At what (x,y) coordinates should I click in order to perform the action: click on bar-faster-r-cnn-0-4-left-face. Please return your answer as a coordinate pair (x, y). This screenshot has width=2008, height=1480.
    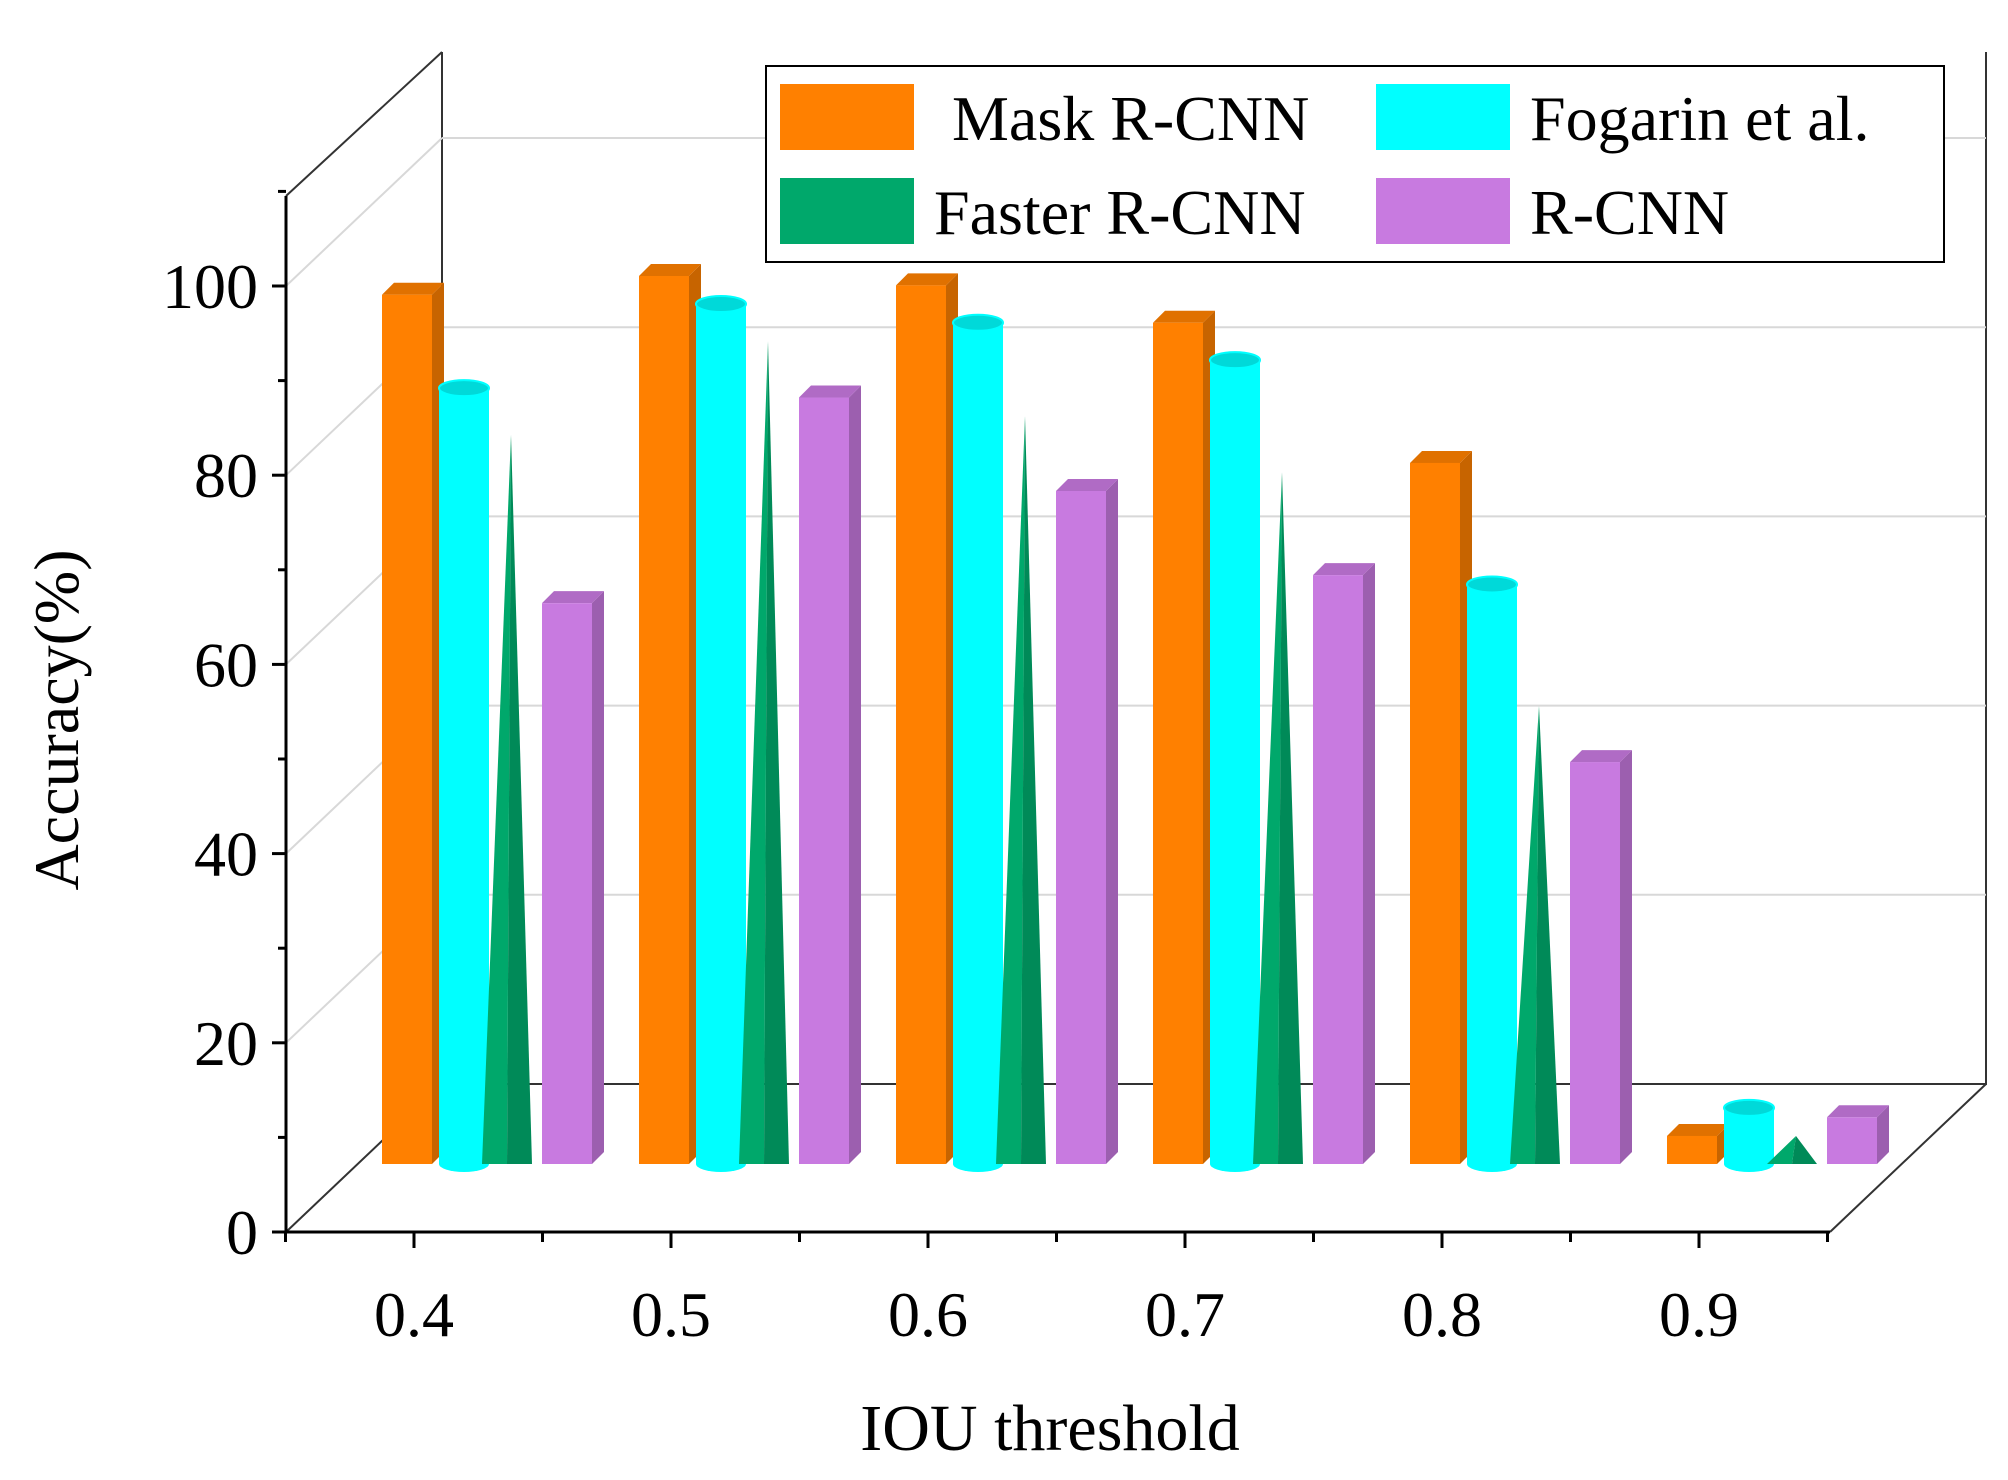
    Looking at the image, I should click on (496, 799).